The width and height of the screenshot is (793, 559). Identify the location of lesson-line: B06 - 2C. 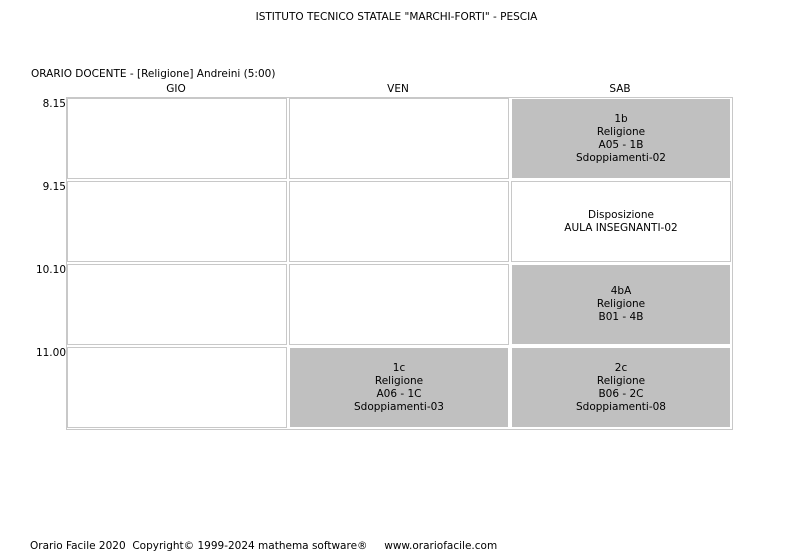
(621, 393).